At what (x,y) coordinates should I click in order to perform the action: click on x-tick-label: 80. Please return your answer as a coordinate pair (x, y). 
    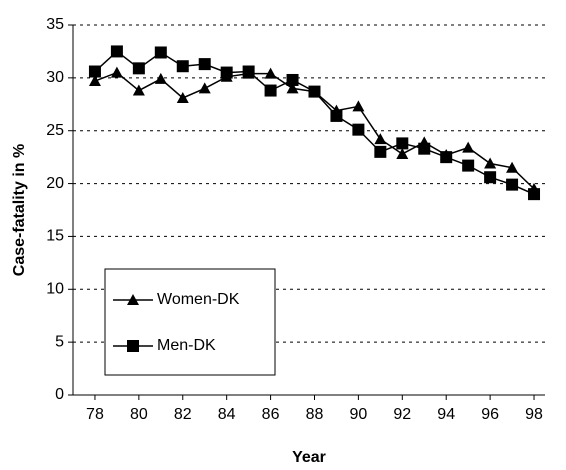
    Looking at the image, I should click on (139, 414).